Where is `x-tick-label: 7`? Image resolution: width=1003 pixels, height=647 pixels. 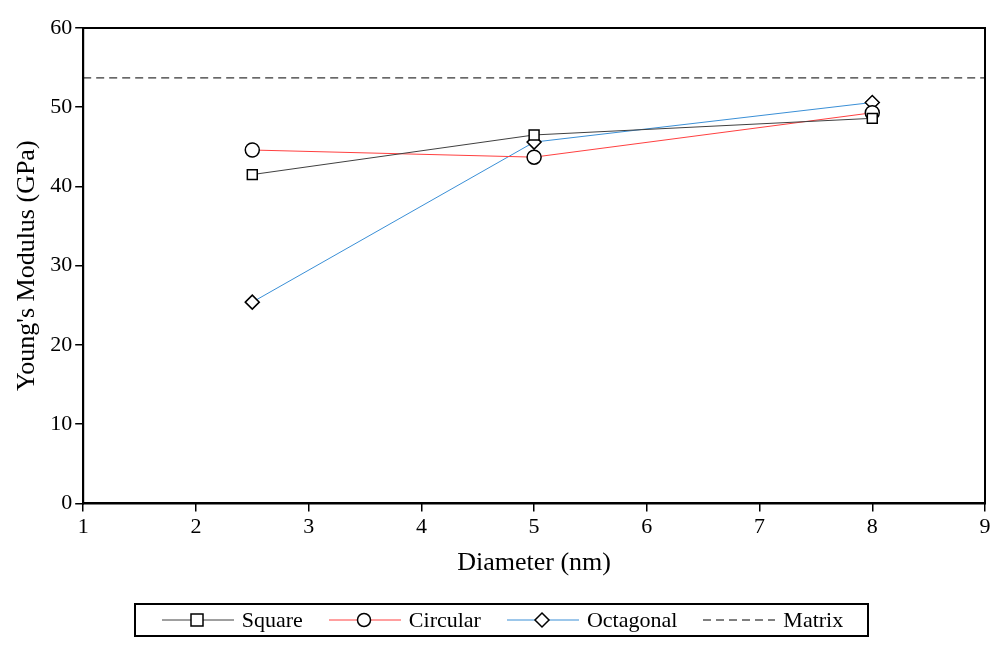 x-tick-label: 7 is located at coordinates (760, 526).